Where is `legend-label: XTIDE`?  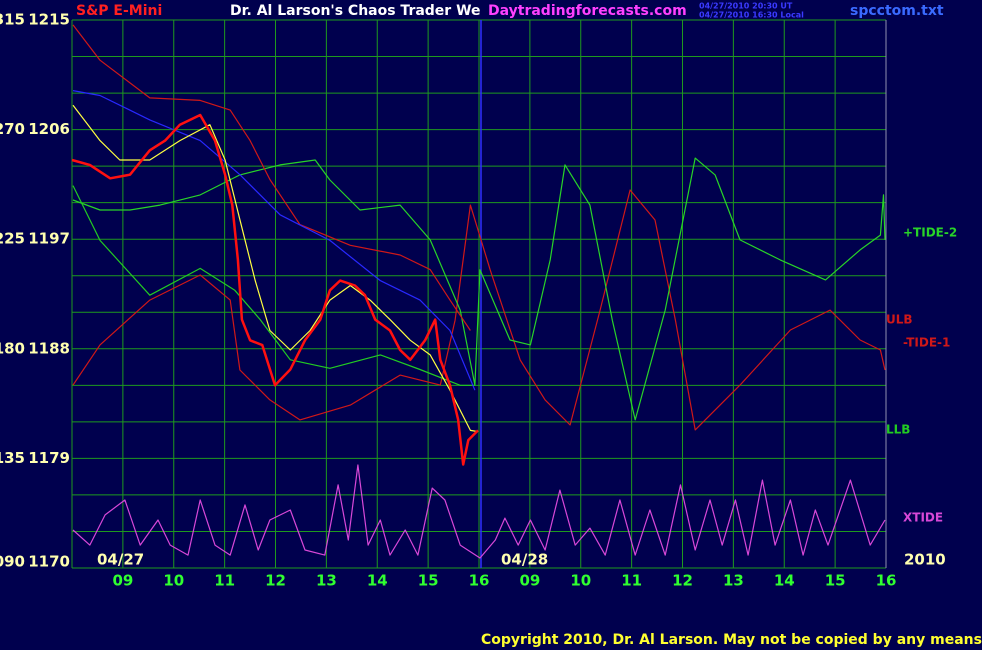
legend-label: XTIDE is located at coordinates (923, 518).